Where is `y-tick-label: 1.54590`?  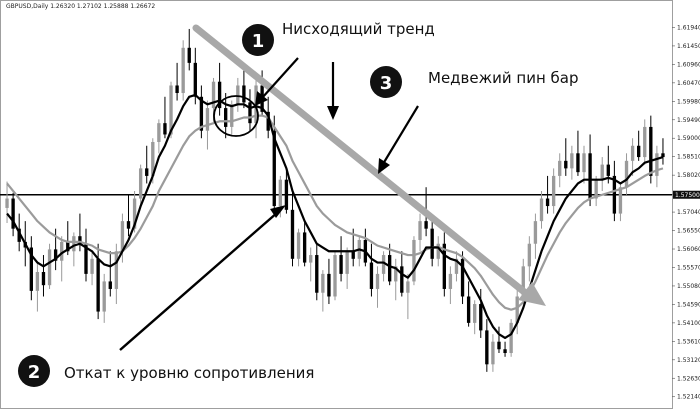 y-tick-label: 1.54590 is located at coordinates (688, 304).